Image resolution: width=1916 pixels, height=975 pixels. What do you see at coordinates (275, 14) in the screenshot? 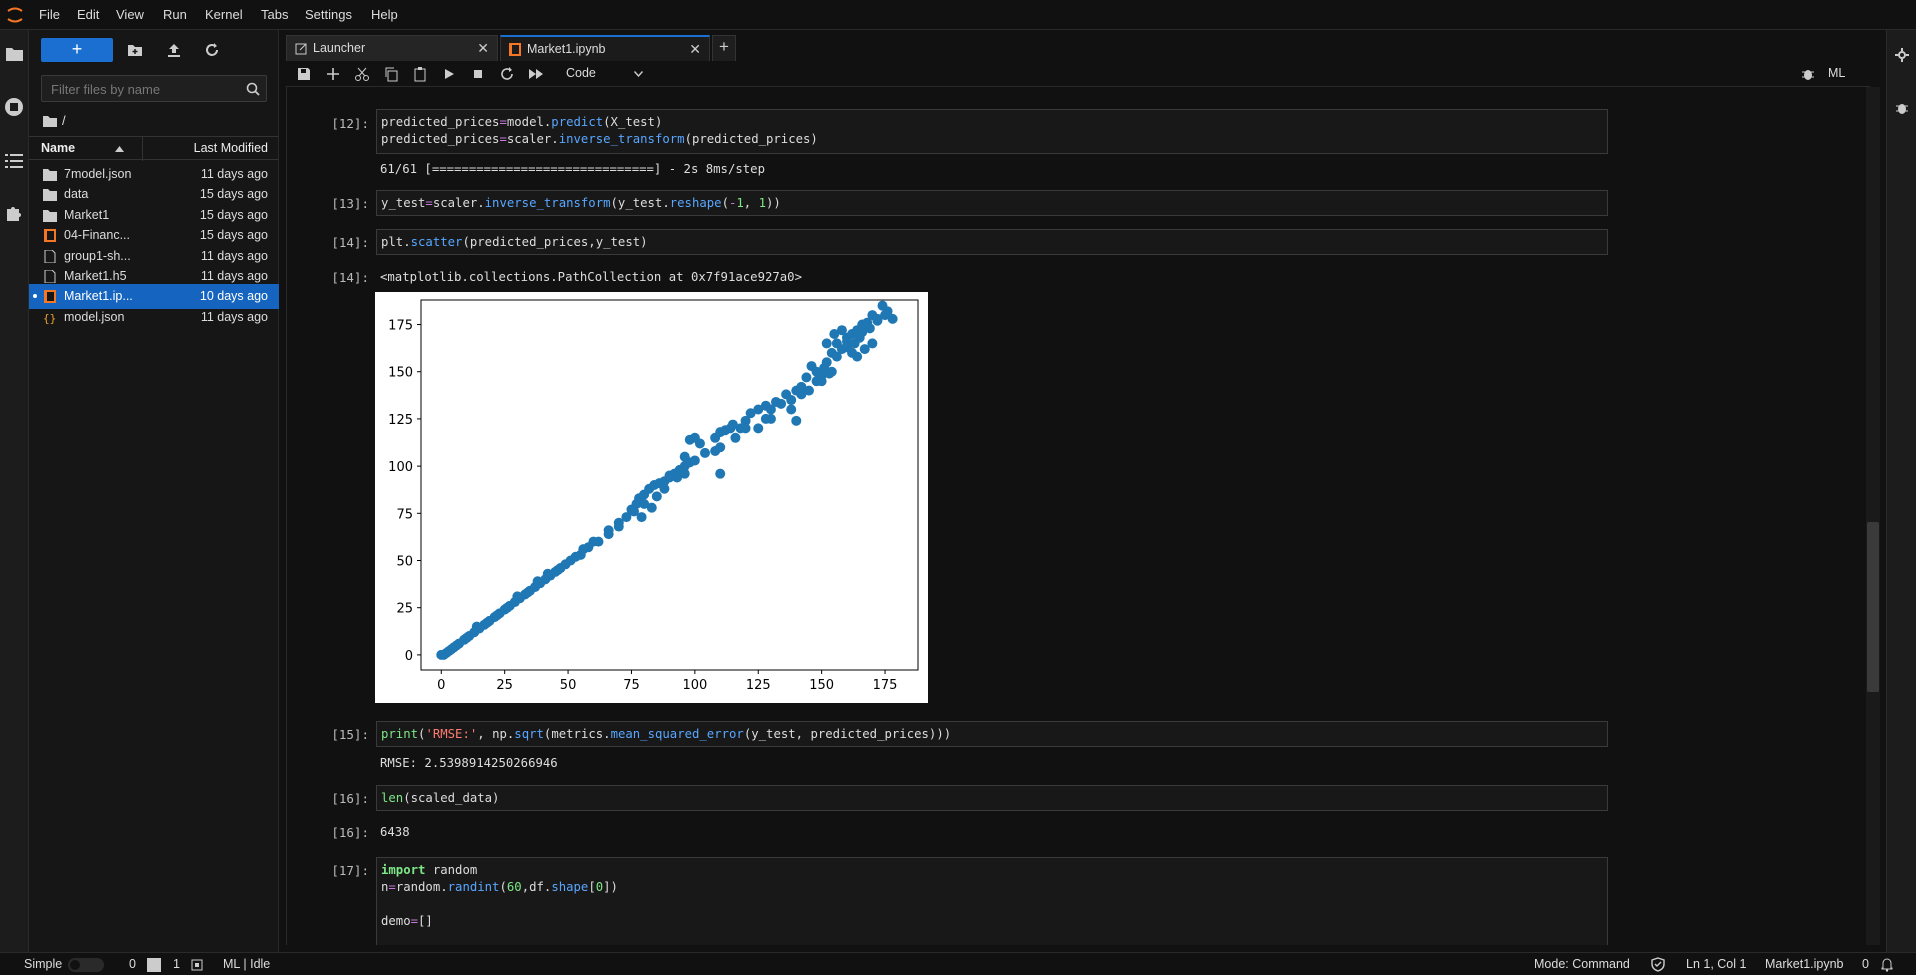
I see `menu-tabs: Tabs` at bounding box center [275, 14].